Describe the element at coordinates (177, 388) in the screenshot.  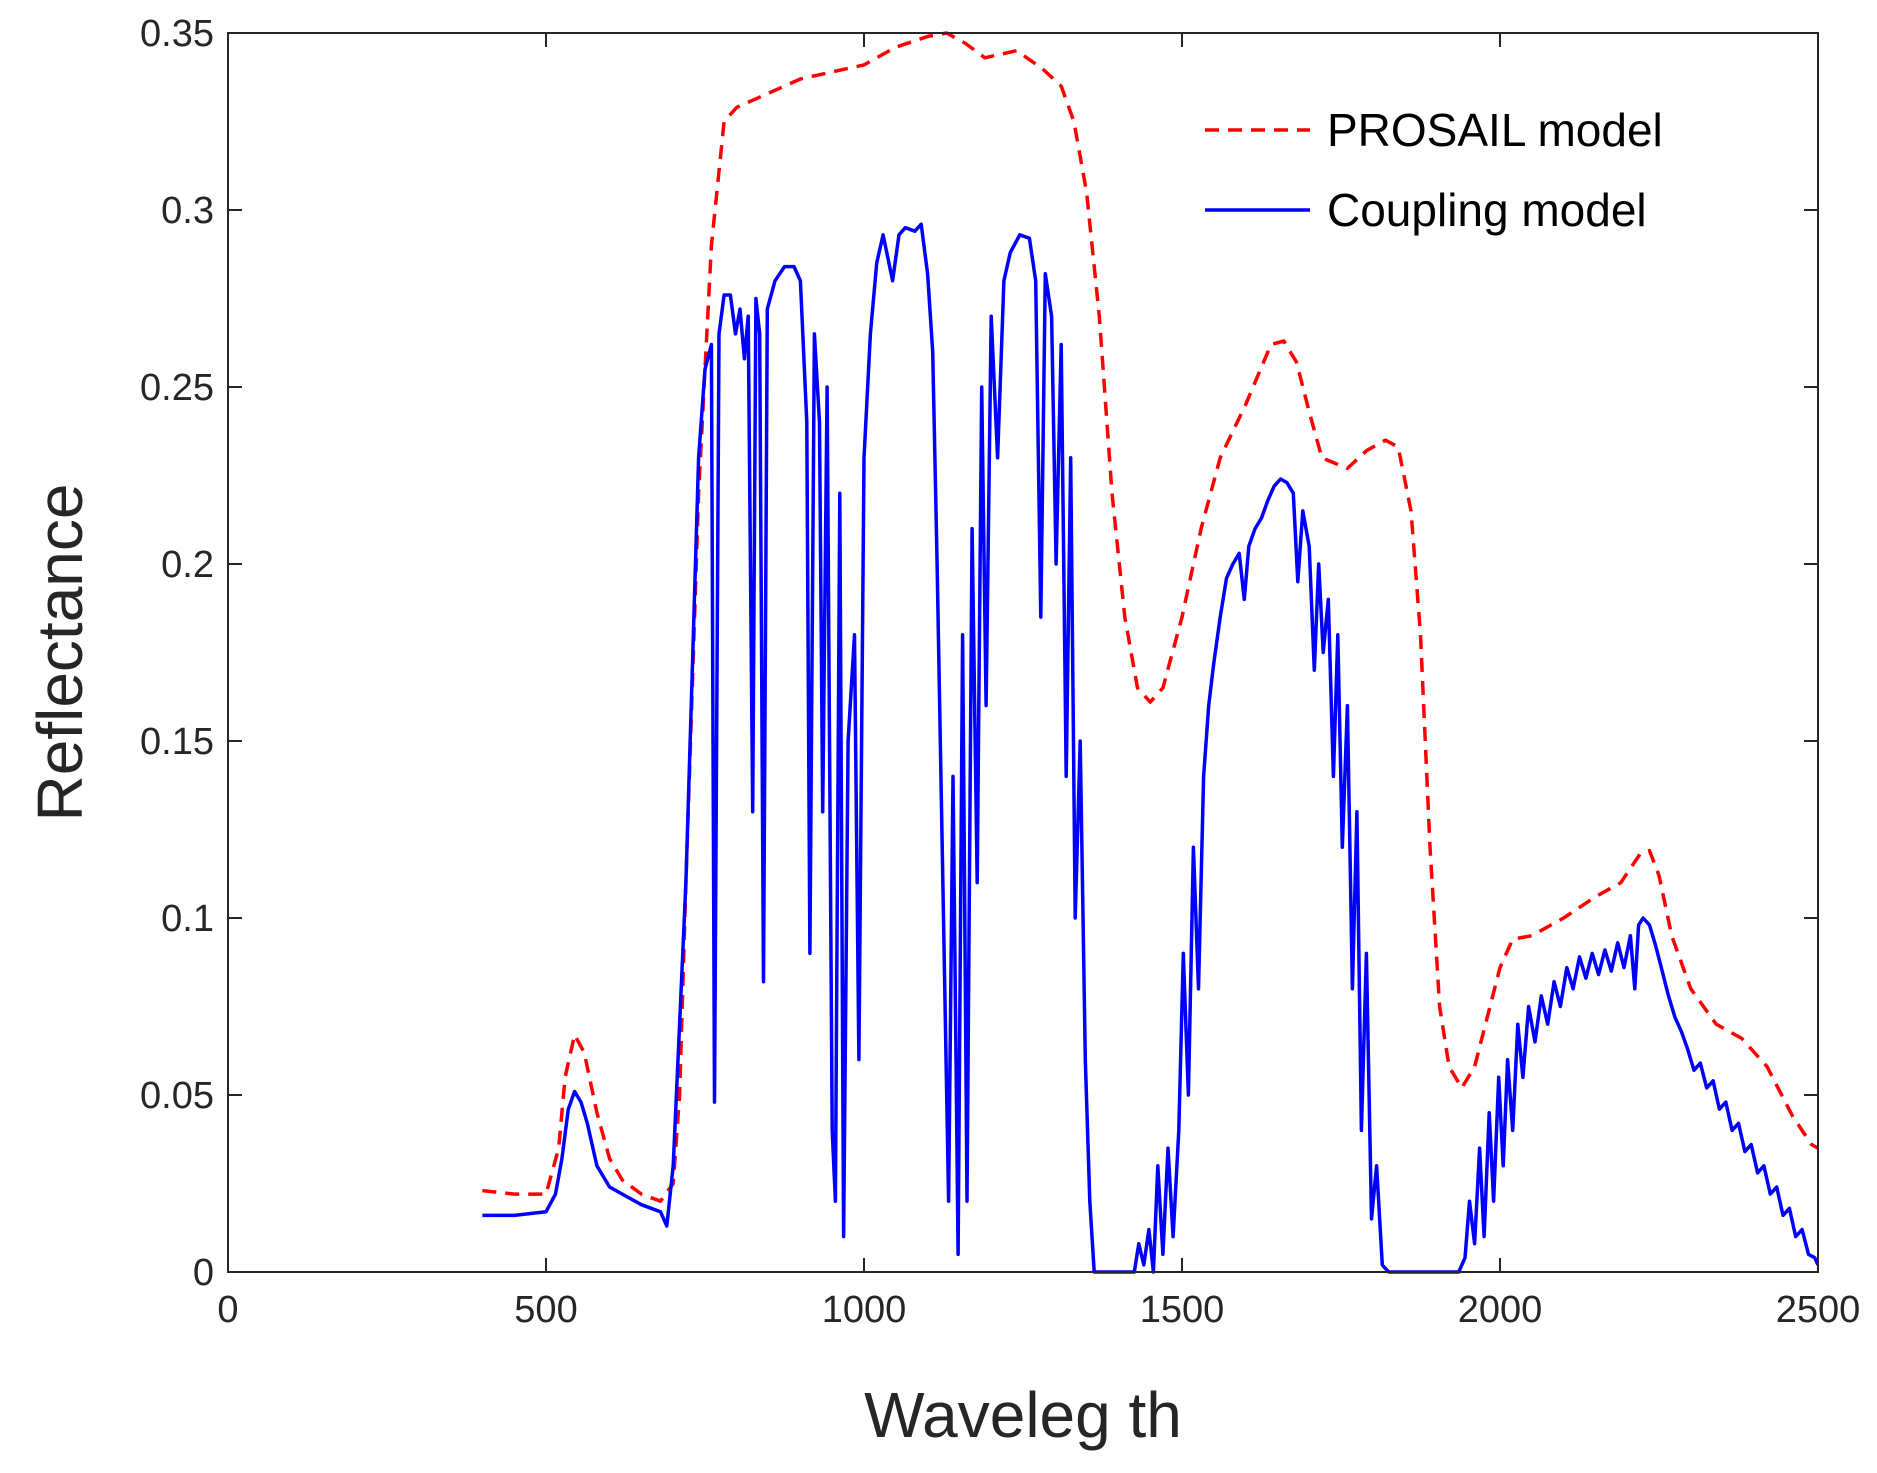
I see `y-tick-label: 0.25` at that location.